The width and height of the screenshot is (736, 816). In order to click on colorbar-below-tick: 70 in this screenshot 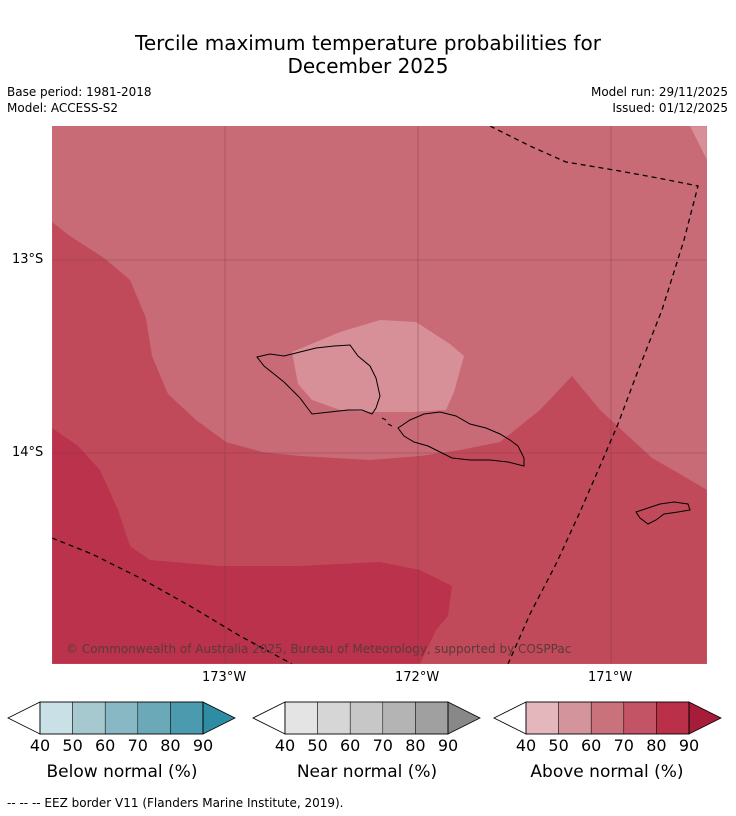, I will do `click(137, 745)`.